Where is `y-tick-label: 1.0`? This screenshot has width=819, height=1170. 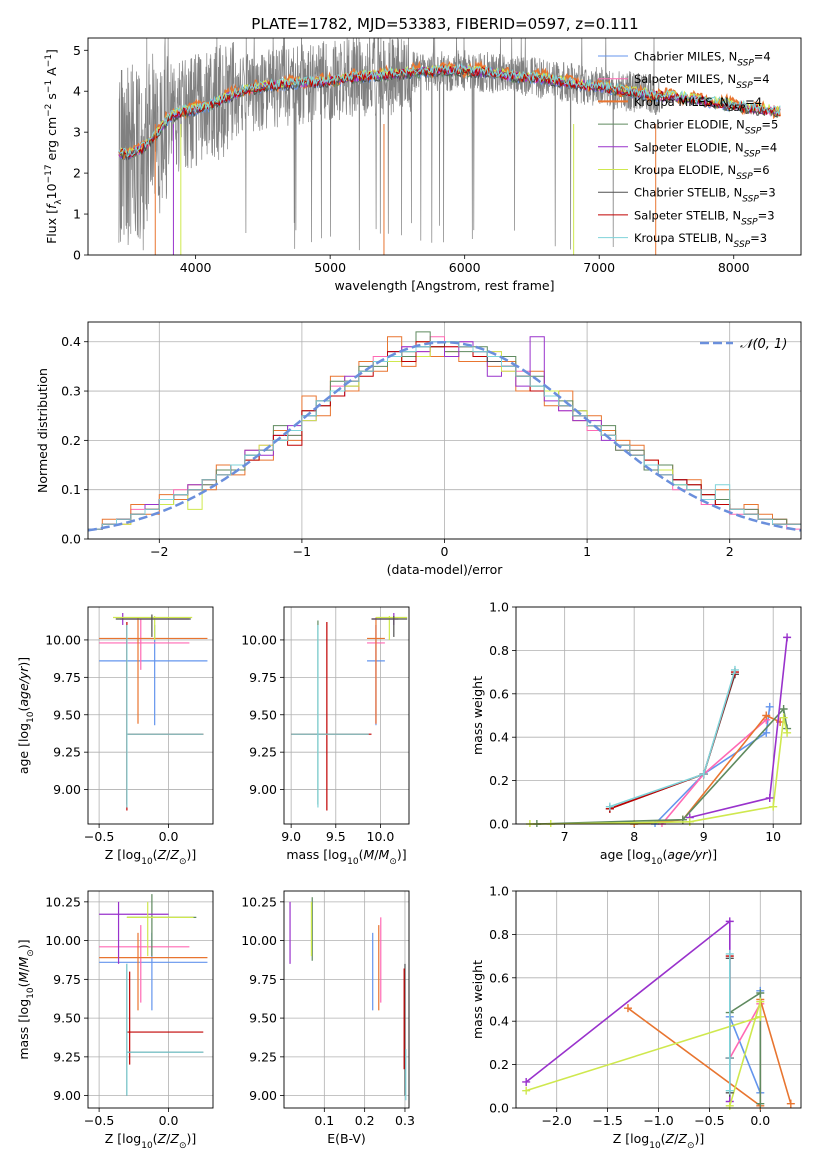 y-tick-label: 1.0 is located at coordinates (499, 891).